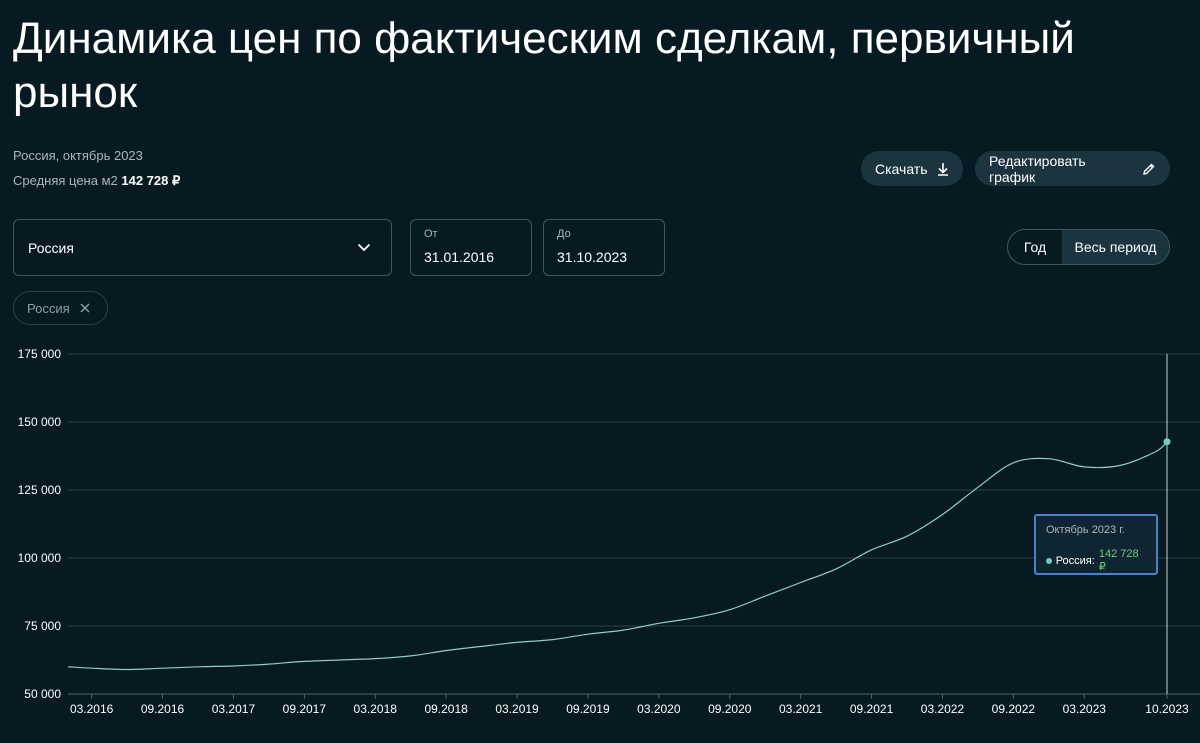 This screenshot has width=1200, height=743. What do you see at coordinates (588, 709) in the screenshot?
I see `x-tick-label: 09.2019` at bounding box center [588, 709].